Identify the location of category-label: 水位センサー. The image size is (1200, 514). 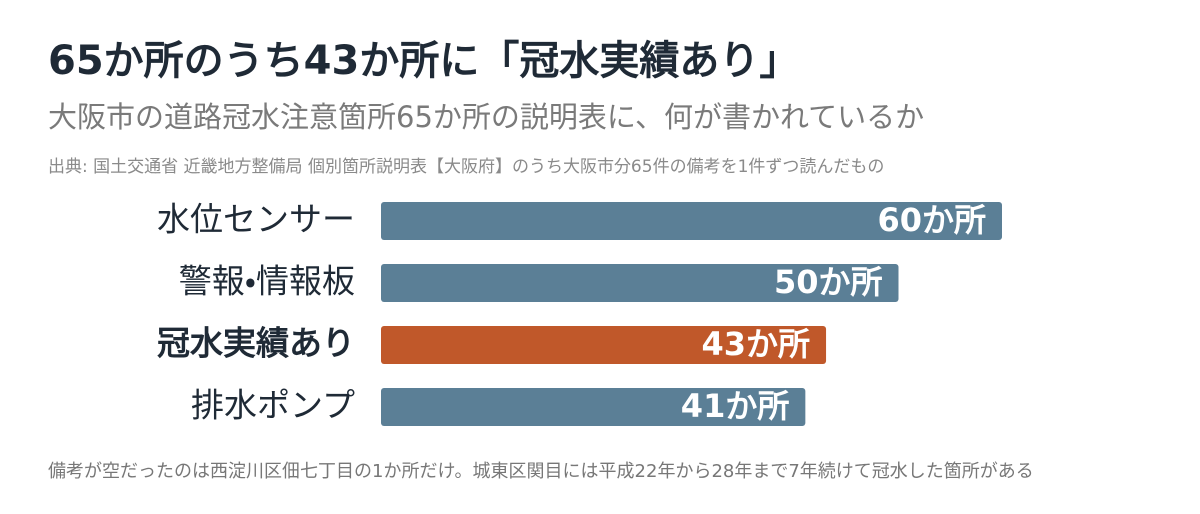
(256, 219).